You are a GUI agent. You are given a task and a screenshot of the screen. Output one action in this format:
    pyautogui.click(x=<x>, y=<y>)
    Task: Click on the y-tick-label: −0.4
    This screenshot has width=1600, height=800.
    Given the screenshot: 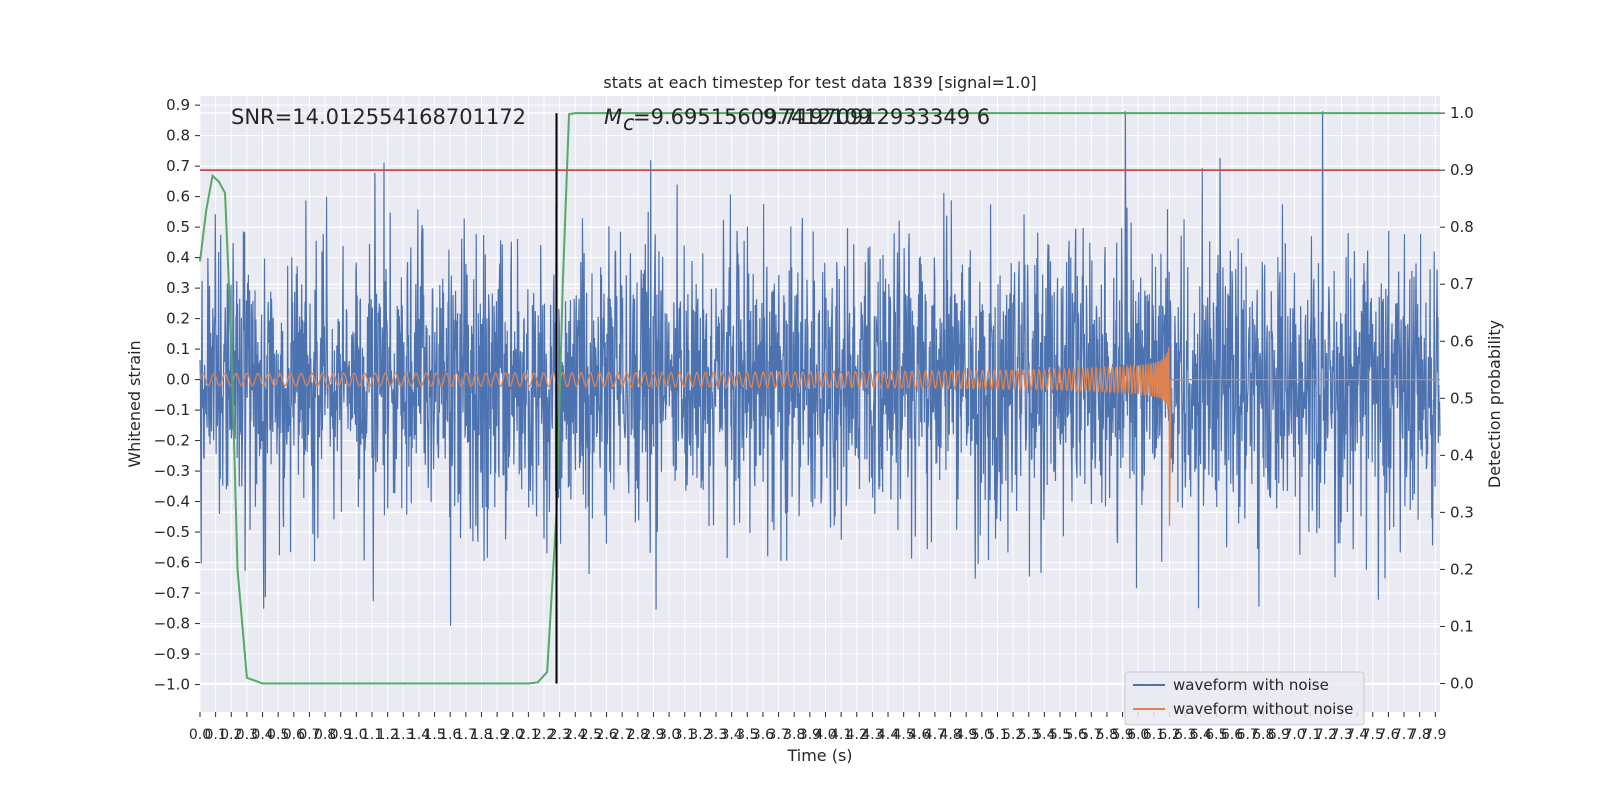 What is the action you would take?
    pyautogui.click(x=172, y=502)
    